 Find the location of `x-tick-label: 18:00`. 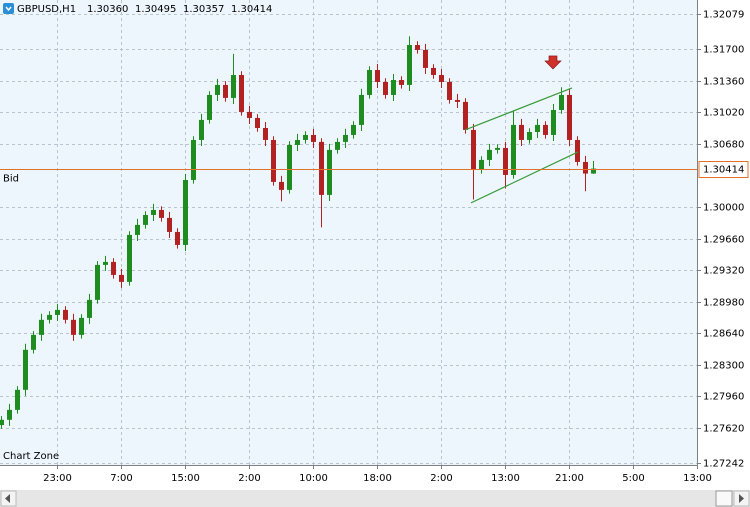

x-tick-label: 18:00 is located at coordinates (377, 478).